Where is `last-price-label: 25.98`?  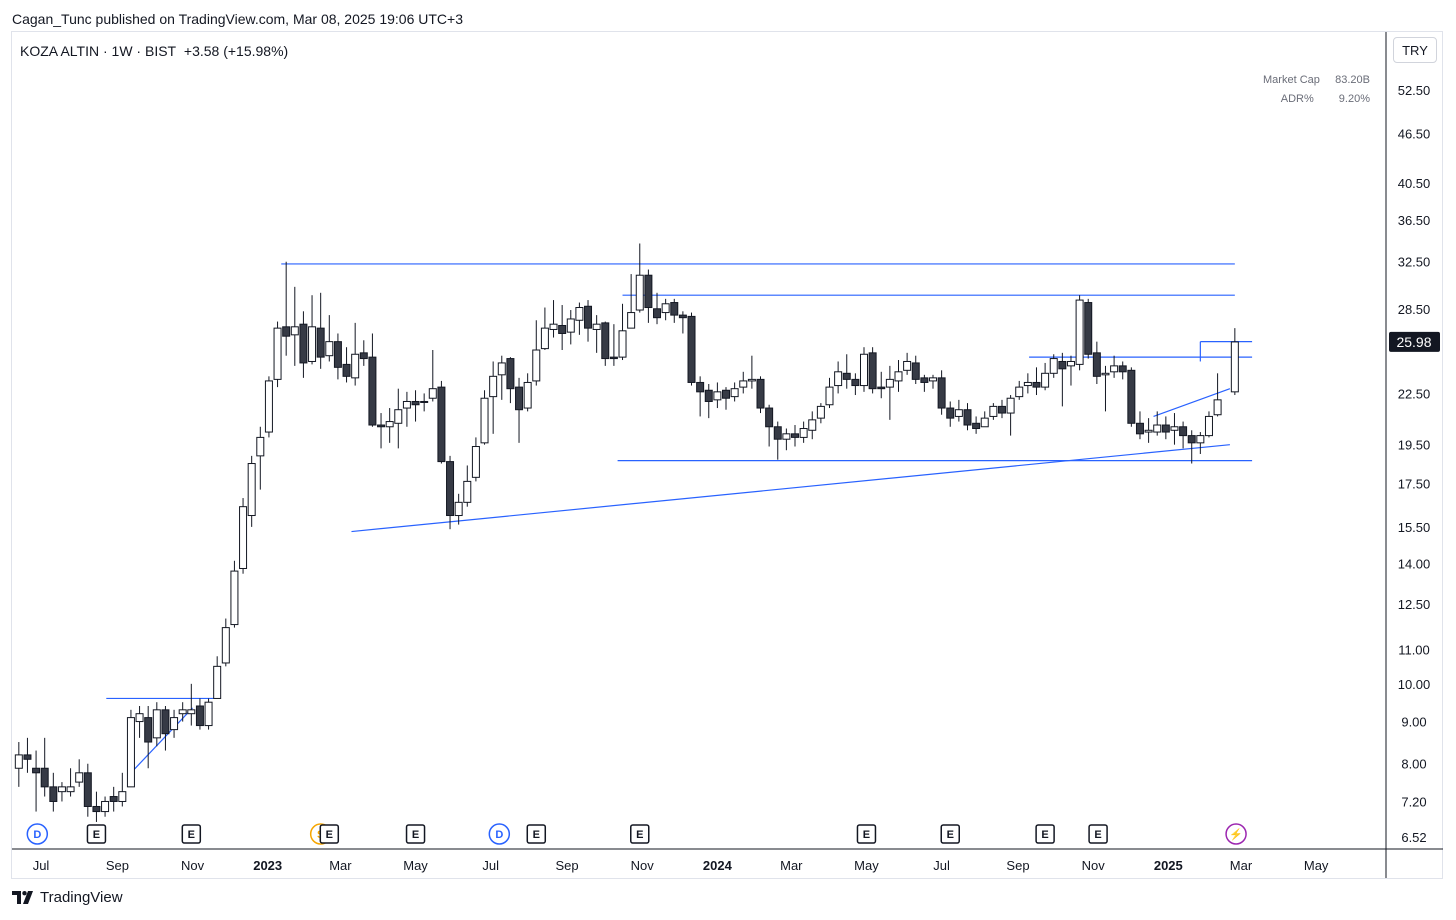
last-price-label: 25.98 is located at coordinates (1413, 342).